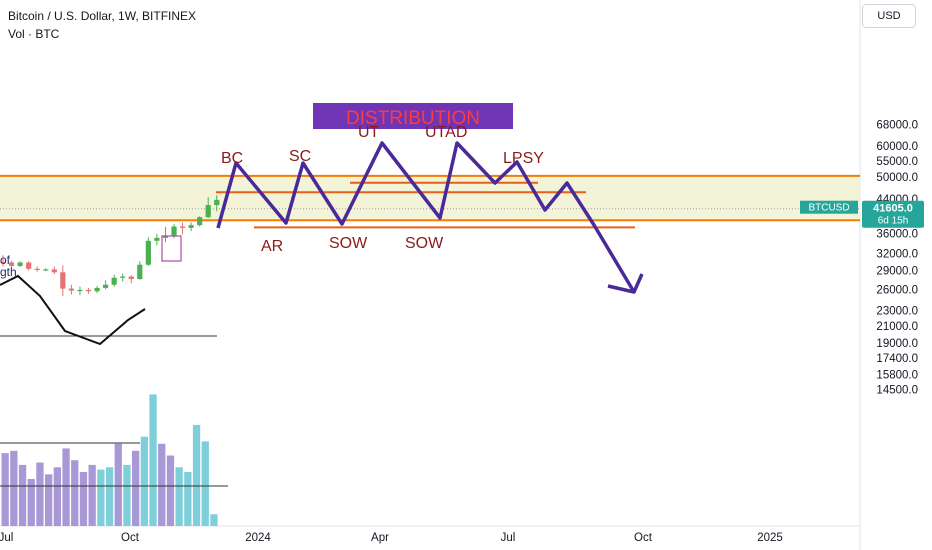 The width and height of the screenshot is (932, 550). What do you see at coordinates (889, 16) in the screenshot?
I see `currency-button: USD` at bounding box center [889, 16].